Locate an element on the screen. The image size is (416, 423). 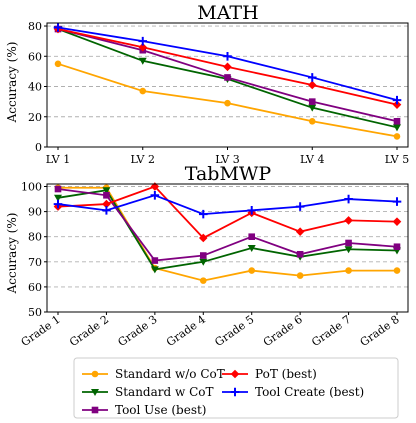
legend-entry-standard-w-o-cot: Standard w/o CoT is located at coordinates (153, 374).